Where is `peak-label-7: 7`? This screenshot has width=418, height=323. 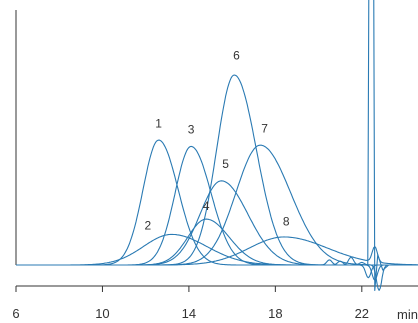 peak-label-7: 7 is located at coordinates (264, 128).